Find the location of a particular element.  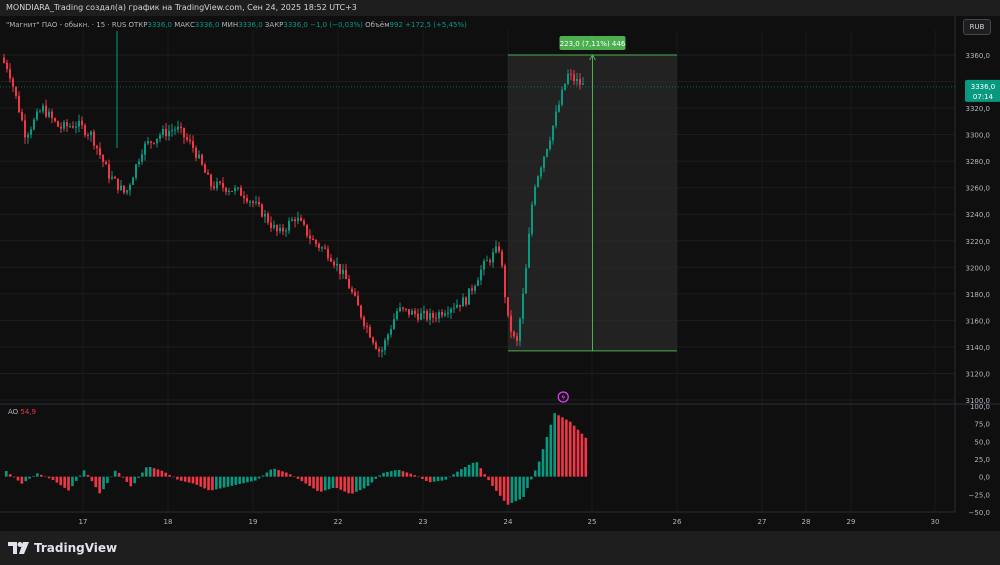

tradingview-logo: TradingView is located at coordinates (62, 548).